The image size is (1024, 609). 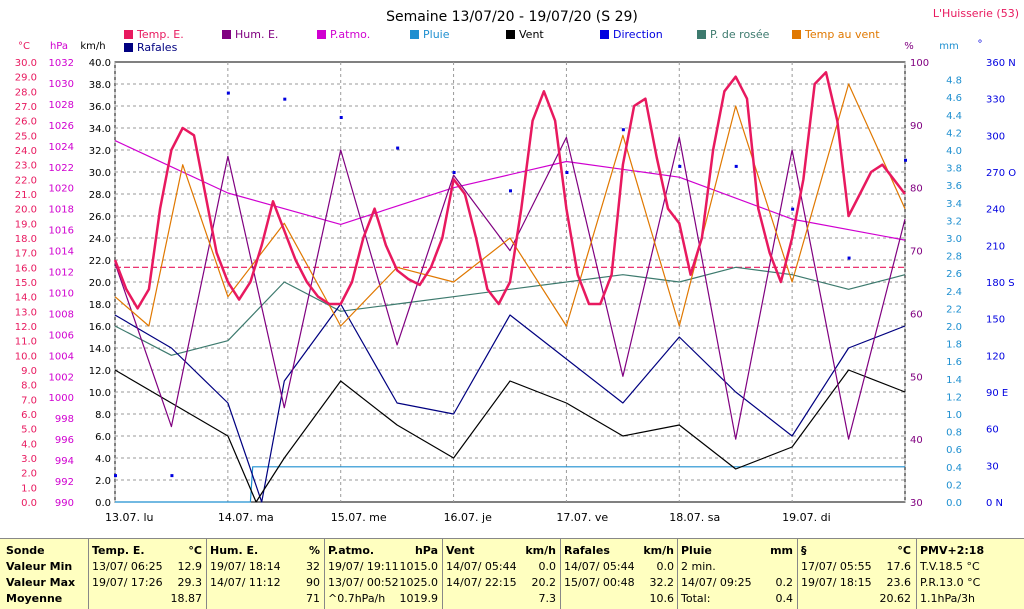 I want to click on tick-rain: 2.0, so click(x=954, y=327).